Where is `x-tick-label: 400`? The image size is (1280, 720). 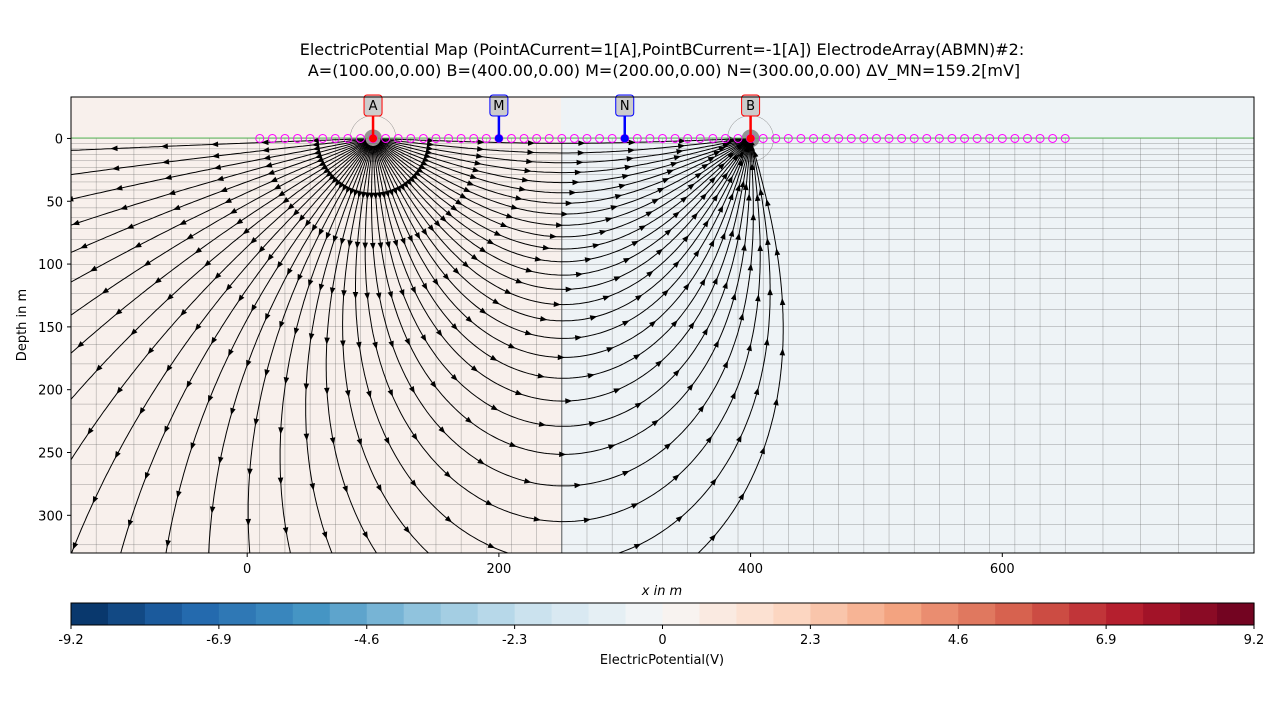 x-tick-label: 400 is located at coordinates (750, 569).